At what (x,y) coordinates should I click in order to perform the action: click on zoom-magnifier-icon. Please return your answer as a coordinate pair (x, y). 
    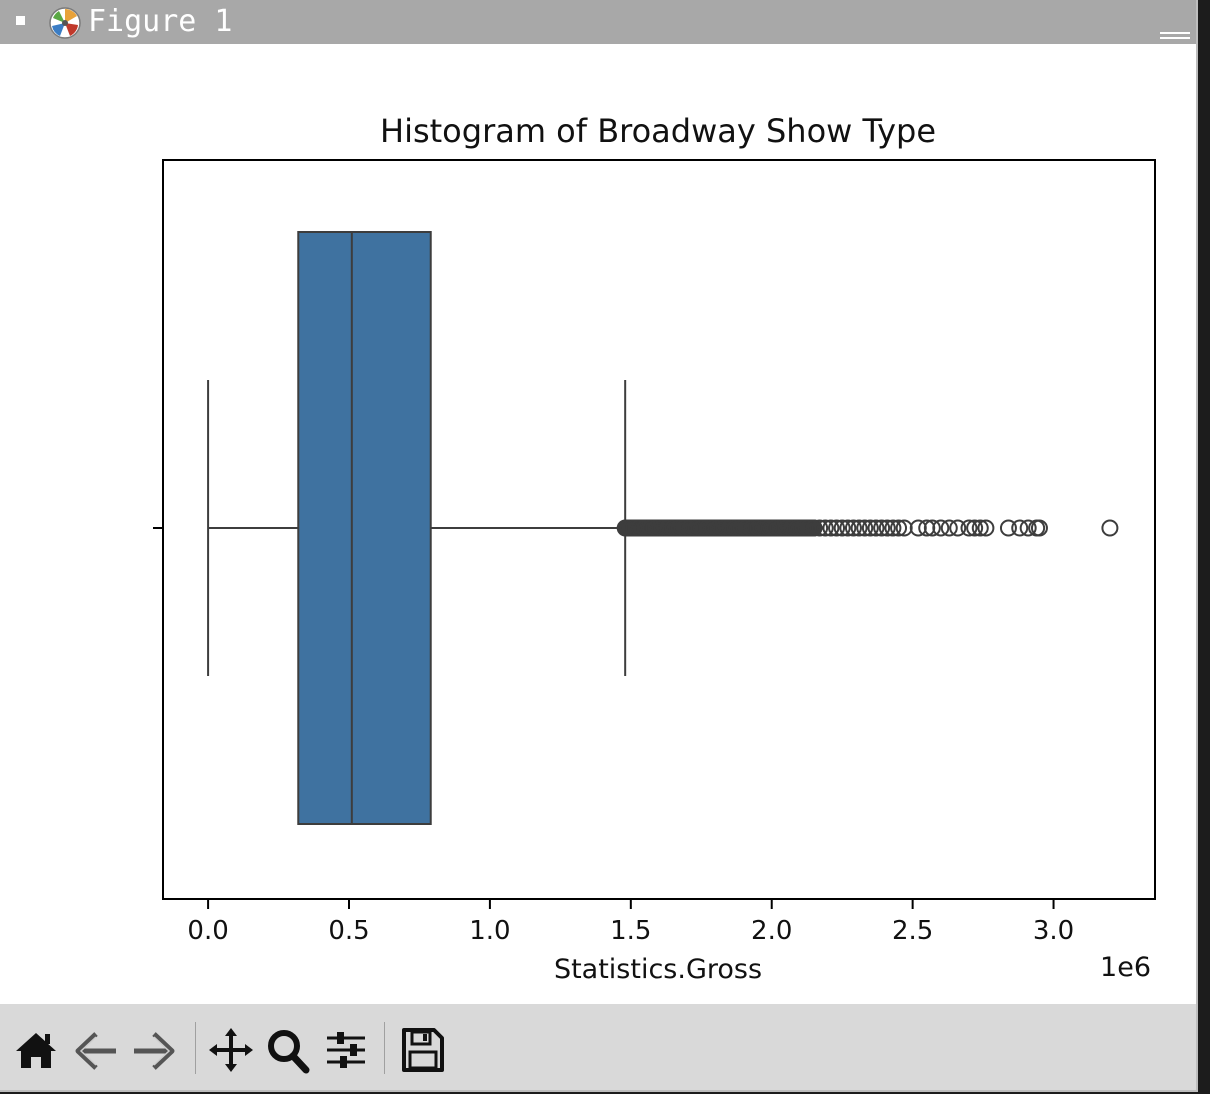
    Looking at the image, I should click on (288, 1050).